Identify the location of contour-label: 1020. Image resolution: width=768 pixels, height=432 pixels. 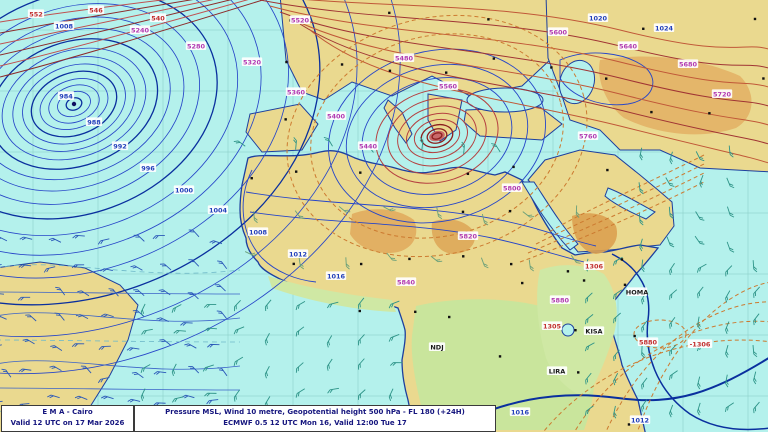
(598, 19).